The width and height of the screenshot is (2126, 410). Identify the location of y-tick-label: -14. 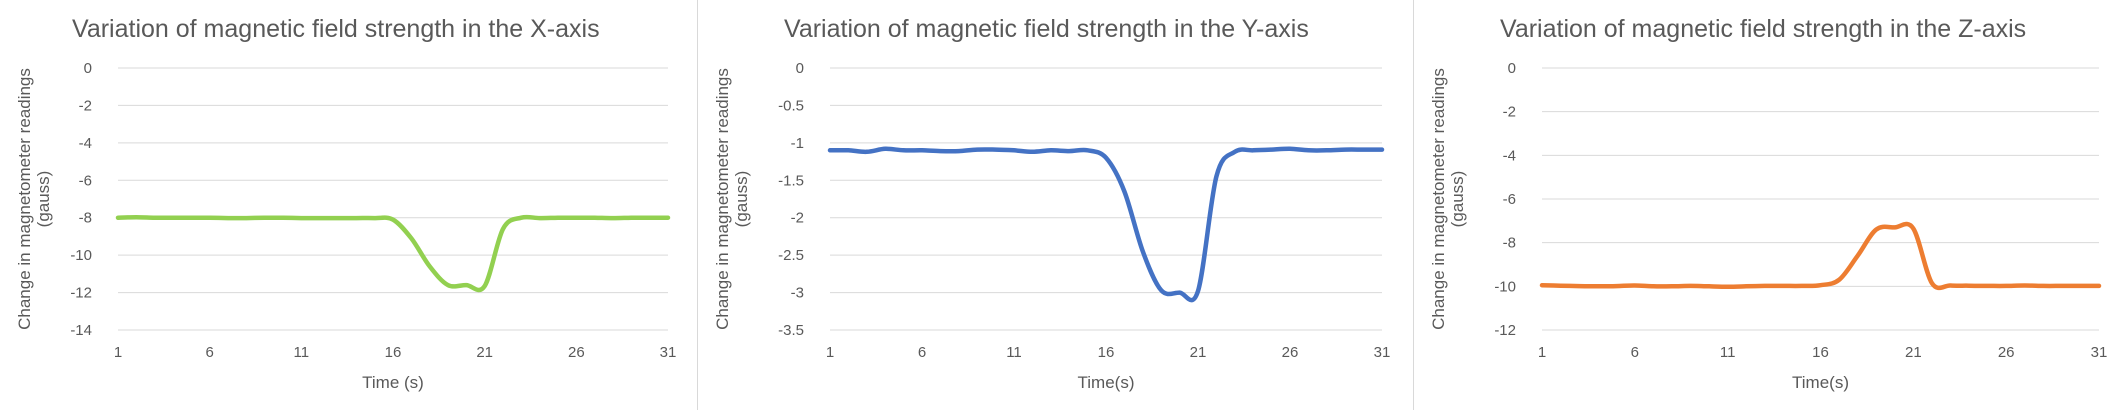
(81, 330).